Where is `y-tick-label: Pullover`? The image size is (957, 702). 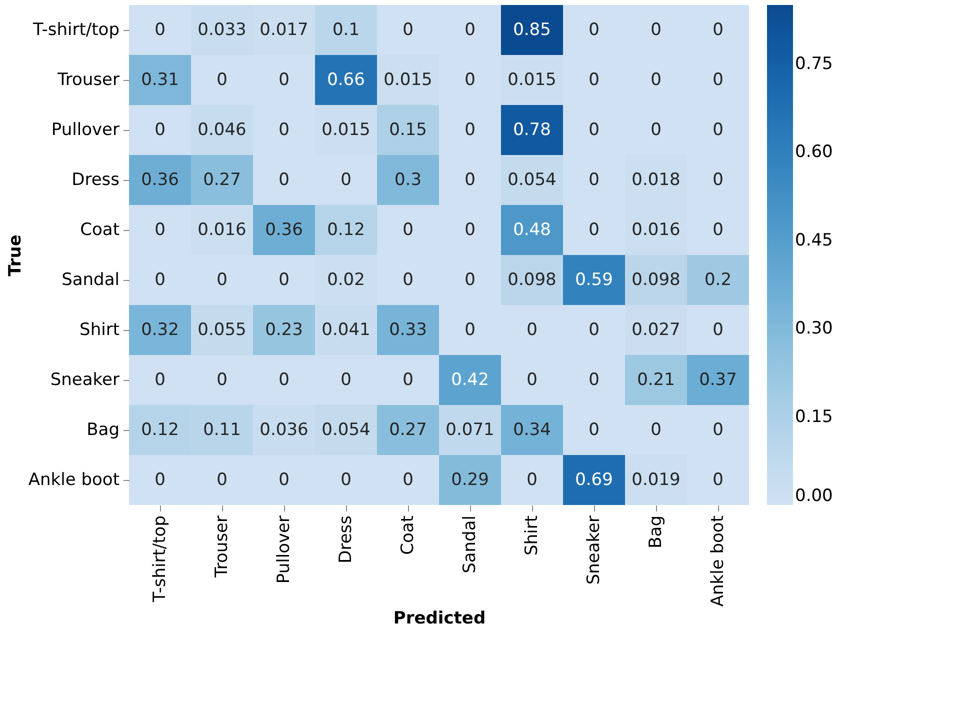
y-tick-label: Pullover is located at coordinates (85, 130).